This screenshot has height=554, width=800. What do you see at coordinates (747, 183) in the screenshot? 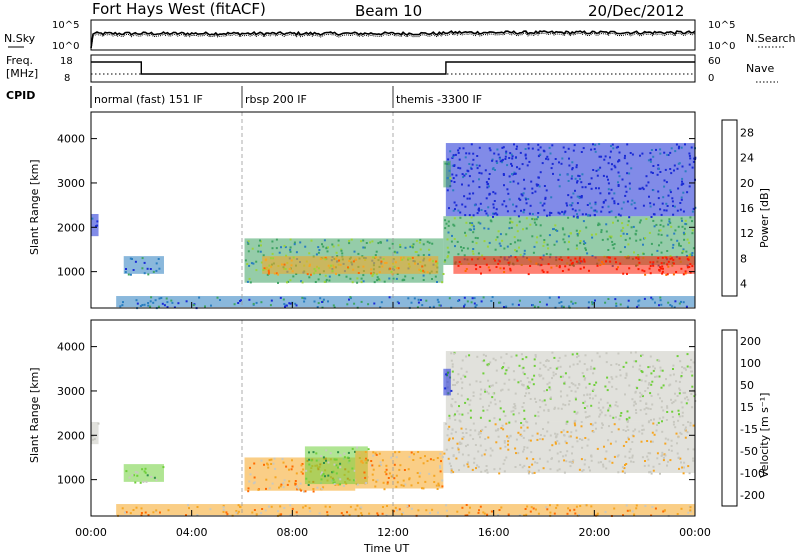
I see `colorbar-tick-label: 20` at bounding box center [747, 183].